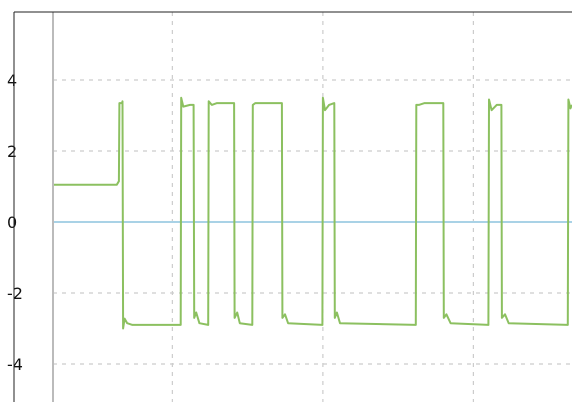  What do you see at coordinates (12, 222) in the screenshot?
I see `y-tick-label: 0` at bounding box center [12, 222].